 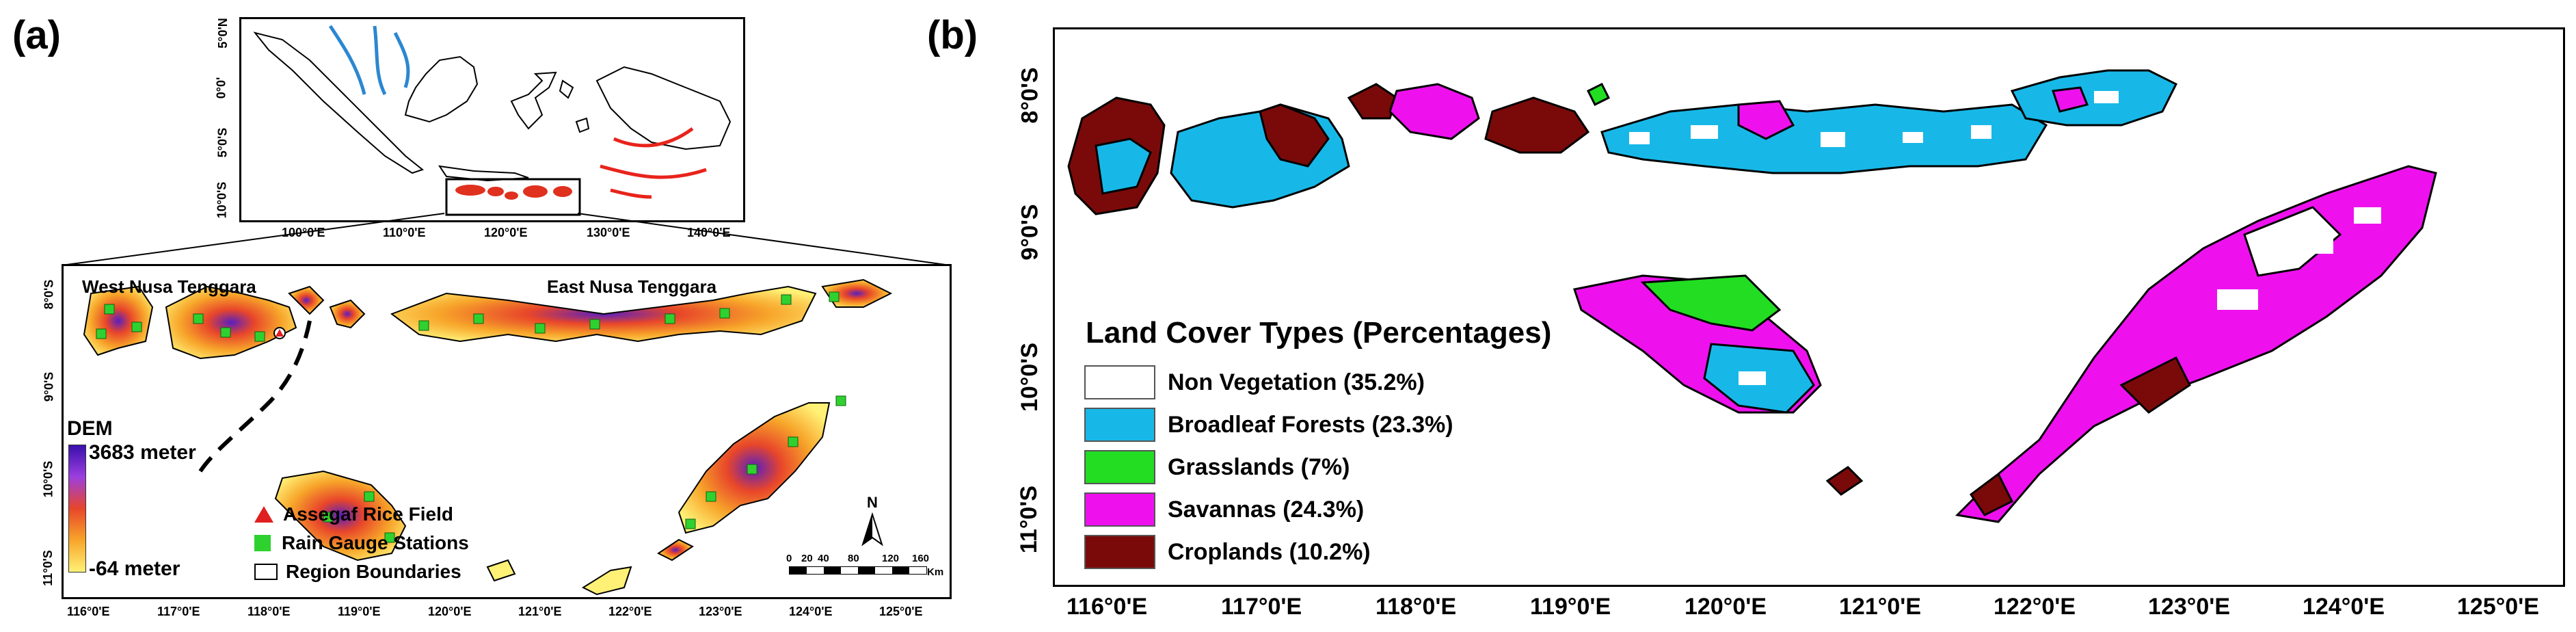 I want to click on legend-item: Savannas (24.3%), so click(x=1224, y=510).